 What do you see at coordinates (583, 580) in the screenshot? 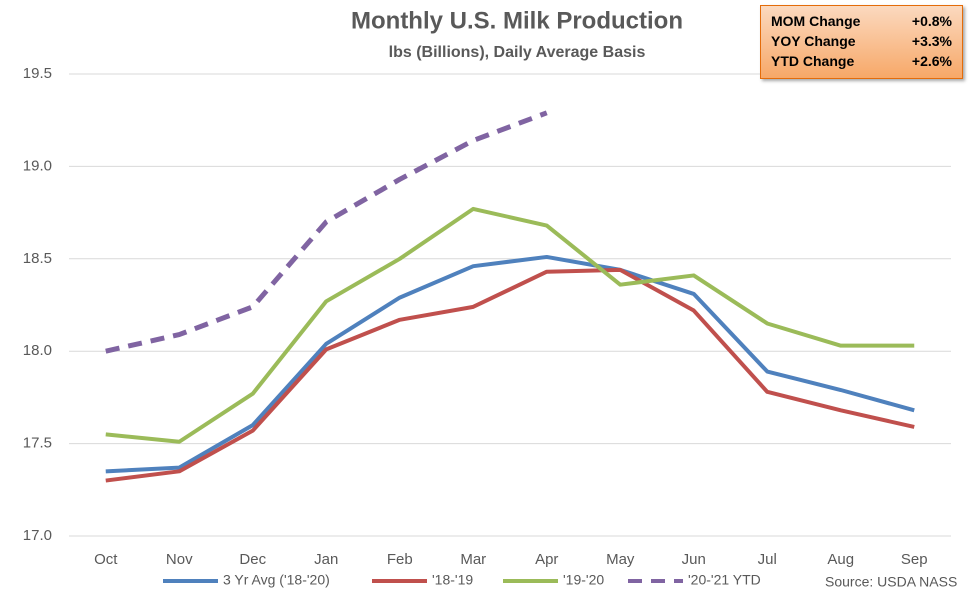
I see `legend-label: '19-'20` at bounding box center [583, 580].